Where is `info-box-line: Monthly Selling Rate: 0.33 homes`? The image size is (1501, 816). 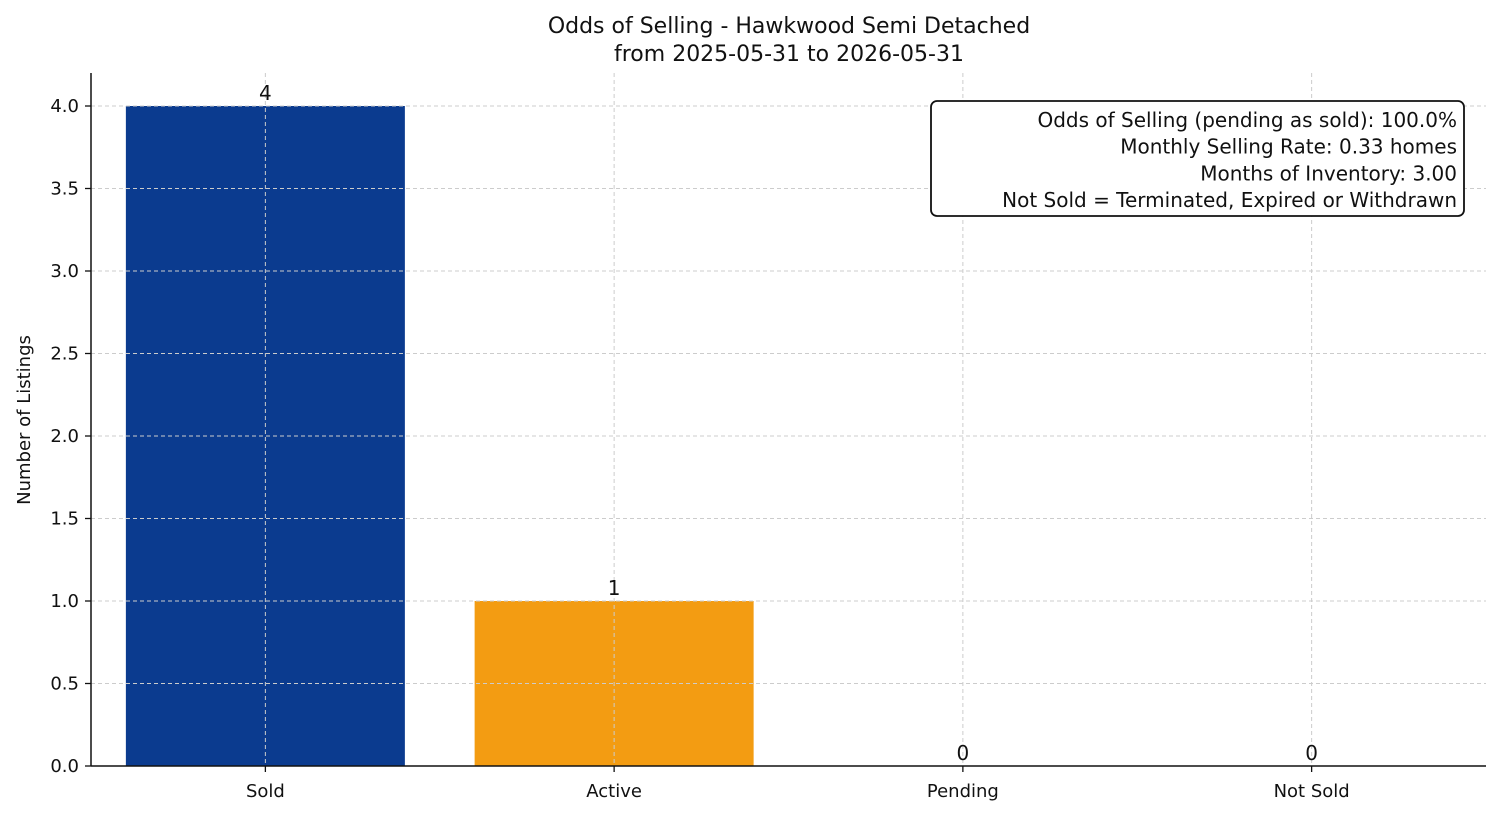
info-box-line: Monthly Selling Rate: 0.33 homes is located at coordinates (1288, 147).